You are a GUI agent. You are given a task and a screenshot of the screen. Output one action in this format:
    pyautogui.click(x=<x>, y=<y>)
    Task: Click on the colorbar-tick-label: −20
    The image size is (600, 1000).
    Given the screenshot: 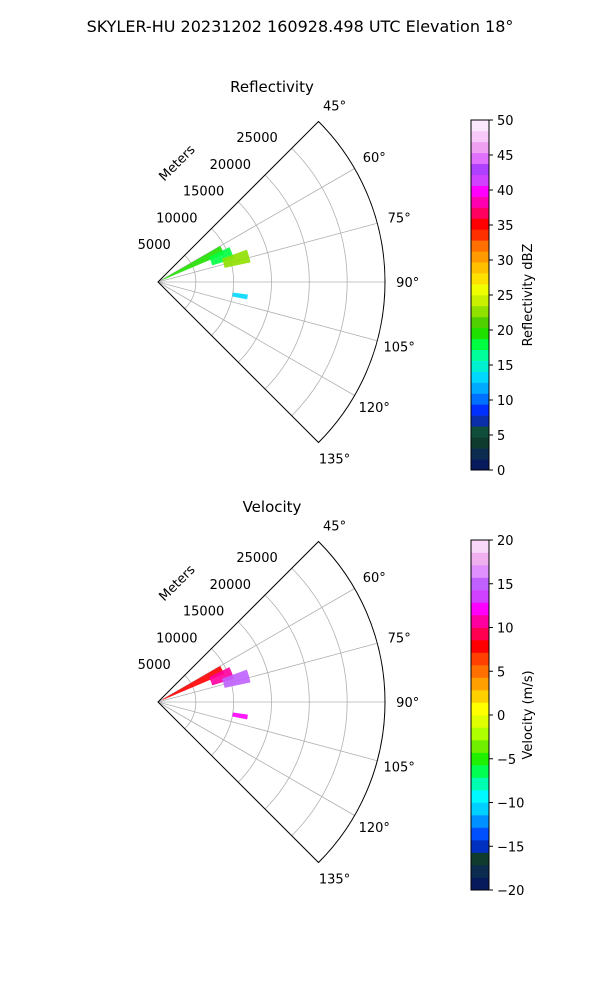 What is the action you would take?
    pyautogui.click(x=510, y=891)
    